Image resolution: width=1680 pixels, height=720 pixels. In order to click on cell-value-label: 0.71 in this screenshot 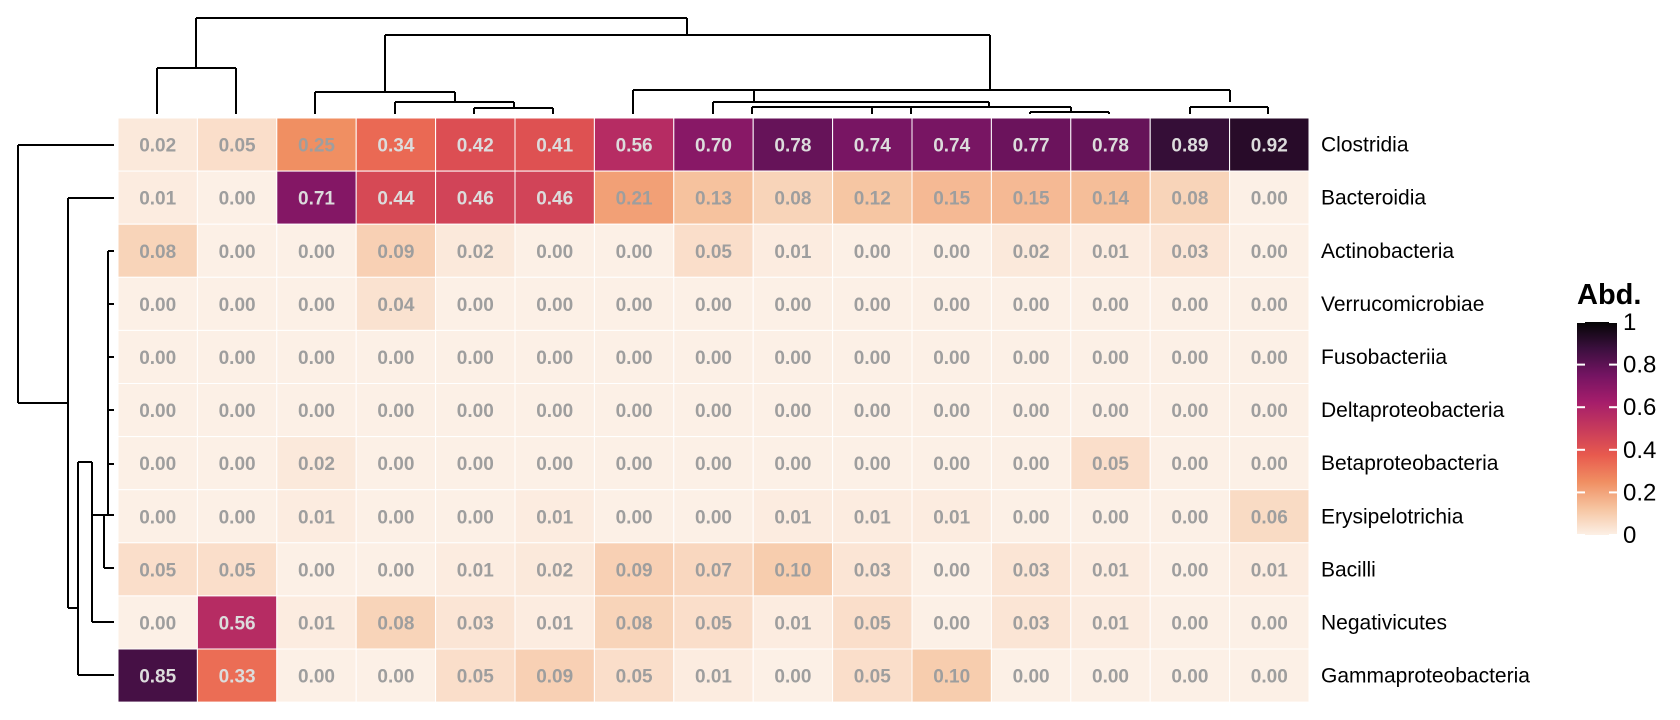, I will do `click(316, 199)`.